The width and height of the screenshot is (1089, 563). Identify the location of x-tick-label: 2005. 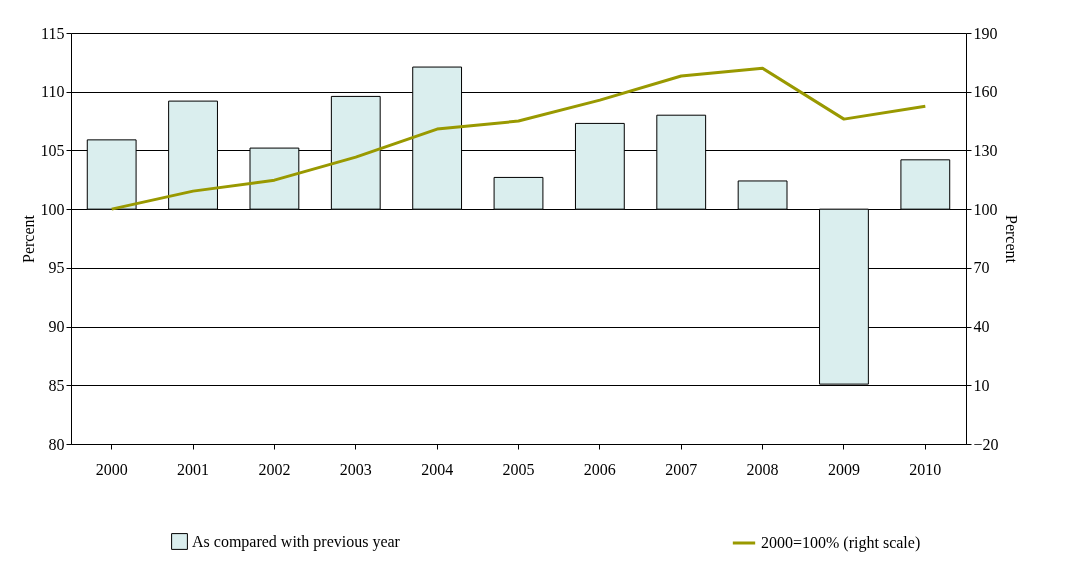
(518, 469).